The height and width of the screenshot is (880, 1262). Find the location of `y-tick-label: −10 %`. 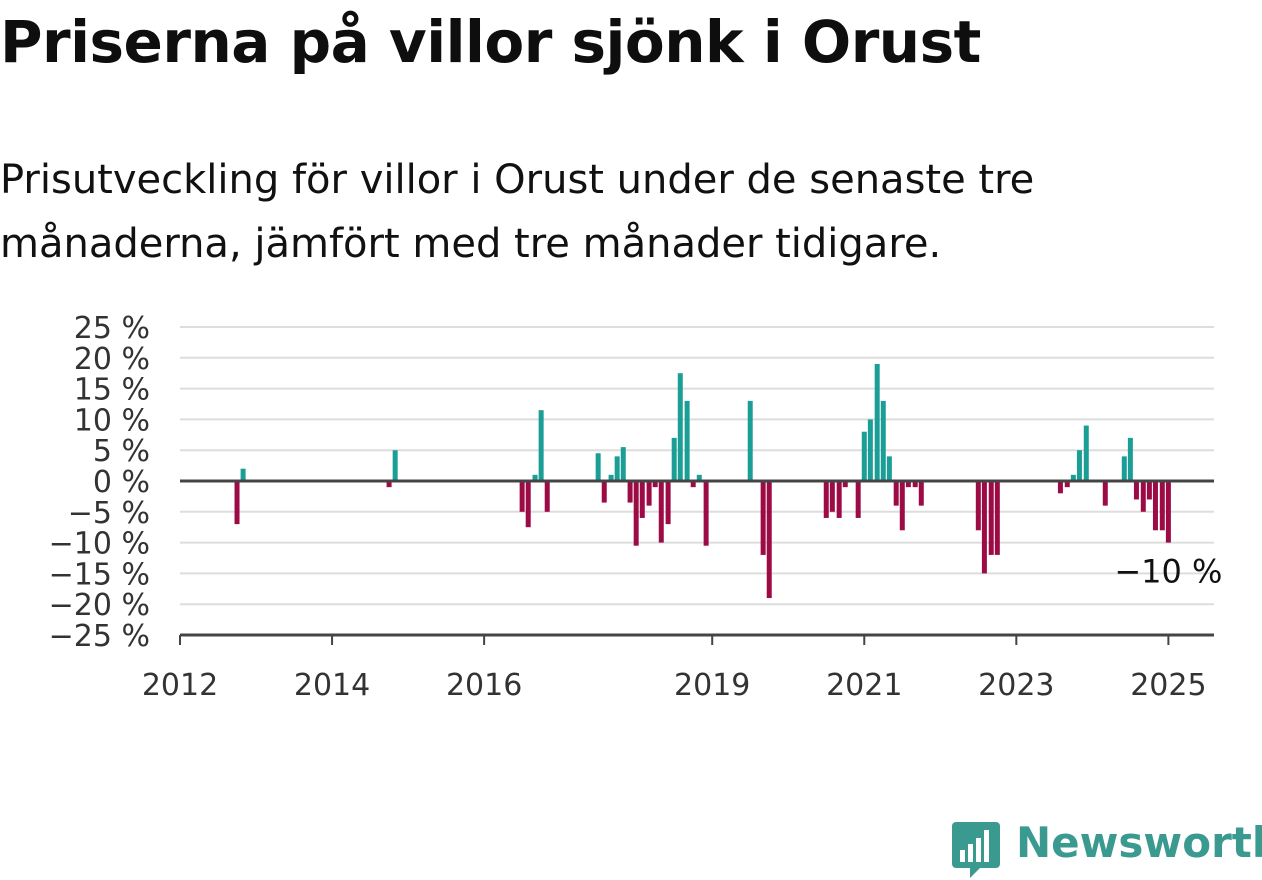

y-tick-label: −10 % is located at coordinates (99, 544).